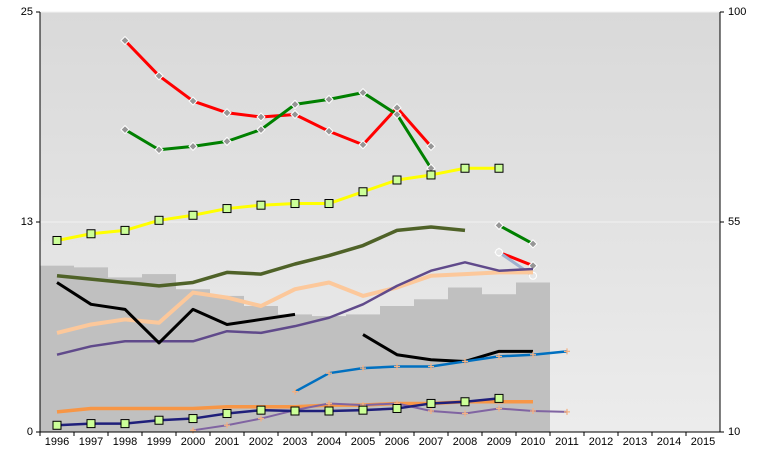 The image size is (758, 452). I want to click on x-tick-label: 1996, so click(57, 441).